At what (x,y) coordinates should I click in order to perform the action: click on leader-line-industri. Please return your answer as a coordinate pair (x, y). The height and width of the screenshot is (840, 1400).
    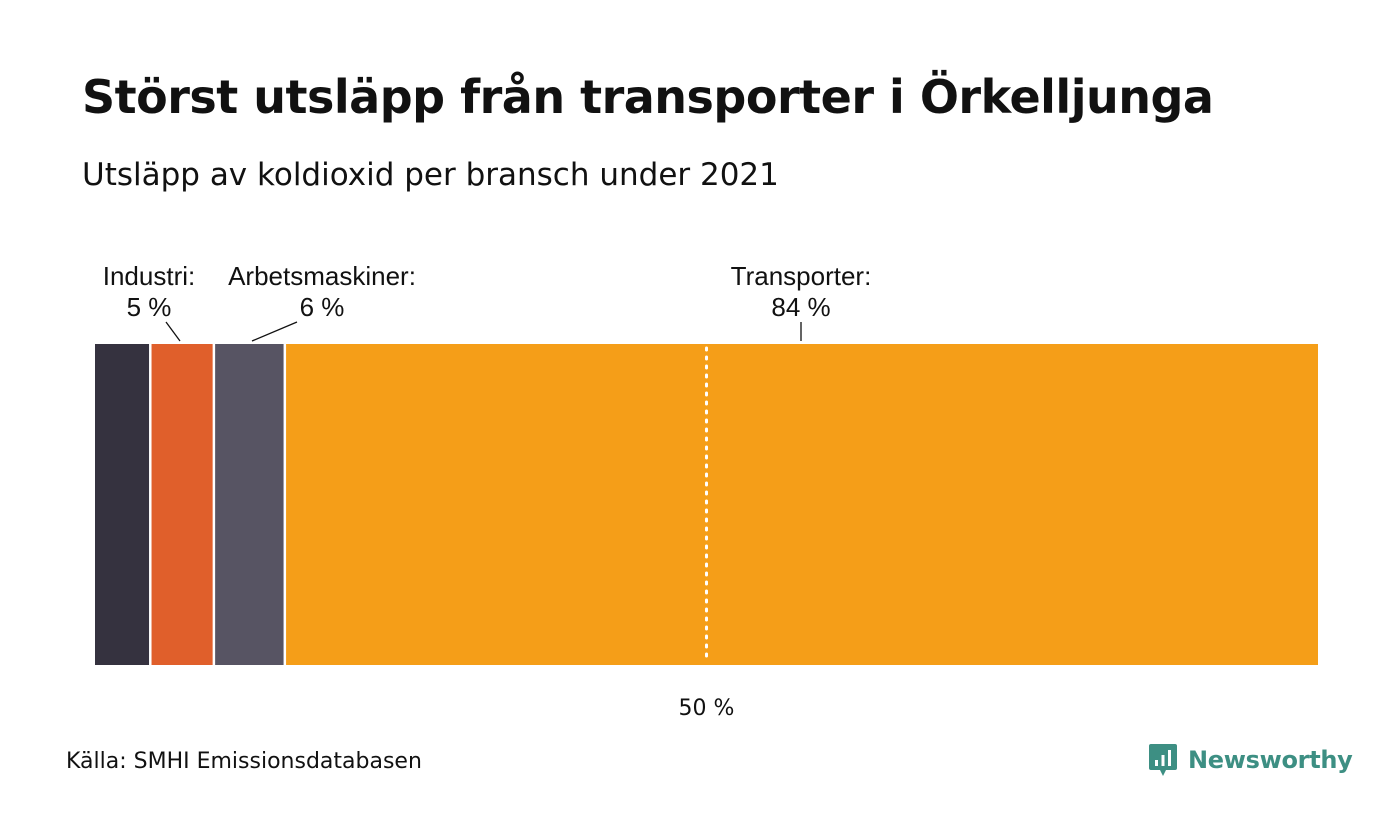
    Looking at the image, I should click on (173, 331).